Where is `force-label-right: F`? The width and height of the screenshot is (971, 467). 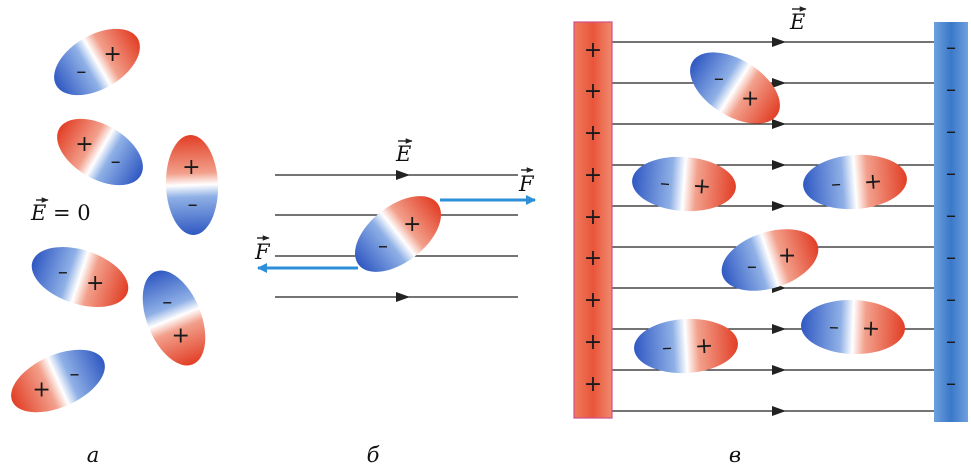
force-label-right: F is located at coordinates (526, 181).